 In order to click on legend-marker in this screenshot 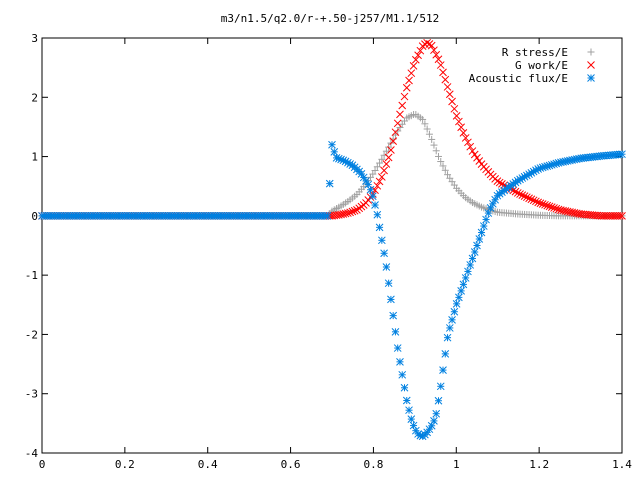, I will do `click(591, 78)`.